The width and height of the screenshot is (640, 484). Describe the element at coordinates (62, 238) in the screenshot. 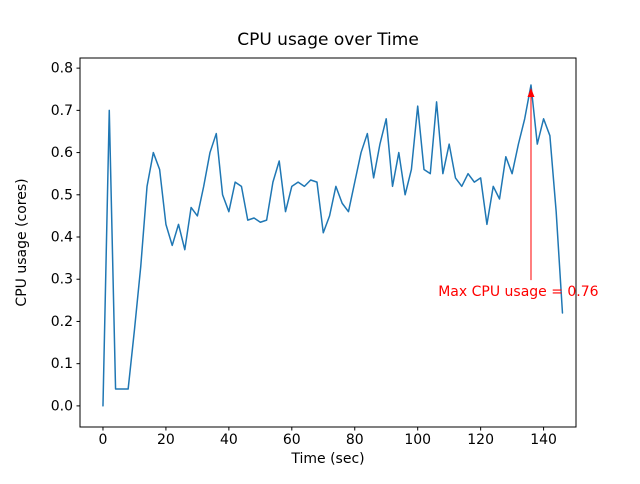

I see `y-tick-label: 0.4` at that location.